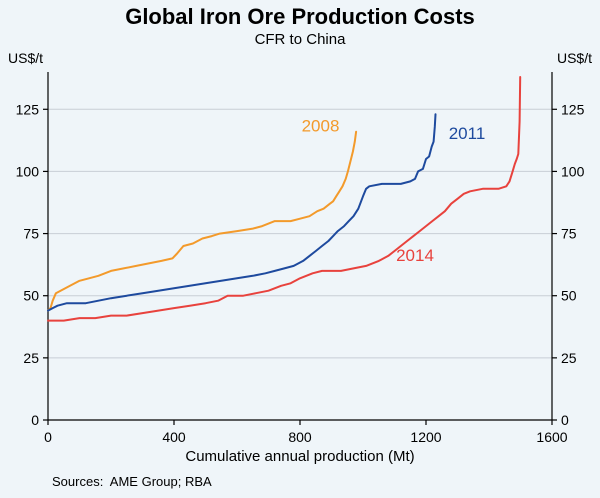 The image size is (600, 498). I want to click on y-tick-label-left: 25, so click(31, 358).